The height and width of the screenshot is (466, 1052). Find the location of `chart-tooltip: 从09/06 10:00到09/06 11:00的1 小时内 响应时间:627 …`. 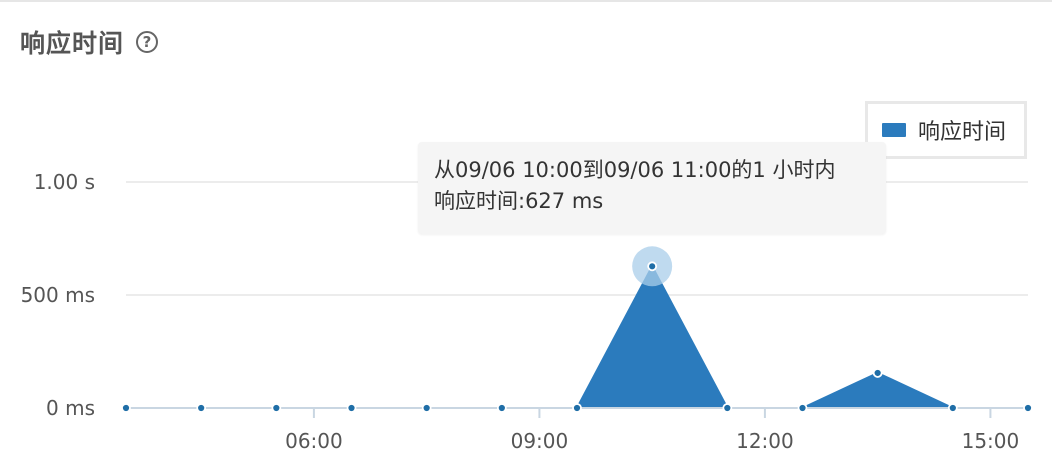

chart-tooltip: 从09/06 10:00到09/06 11:00的1 小时内 响应时间:627 … is located at coordinates (652, 188).